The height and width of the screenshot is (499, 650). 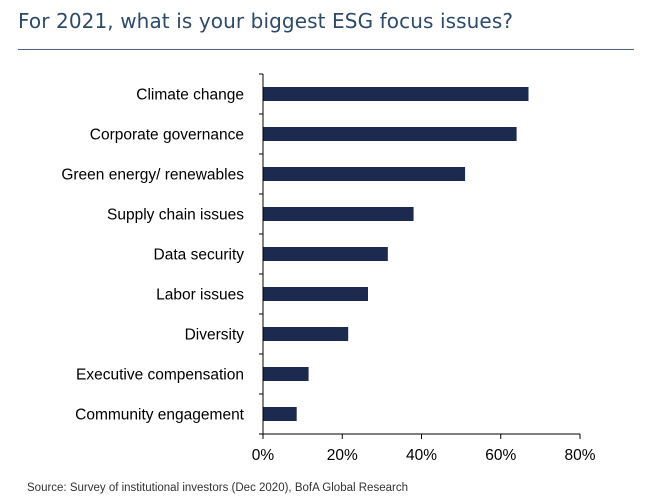 What do you see at coordinates (342, 455) in the screenshot?
I see `x-tick-label: 20%` at bounding box center [342, 455].